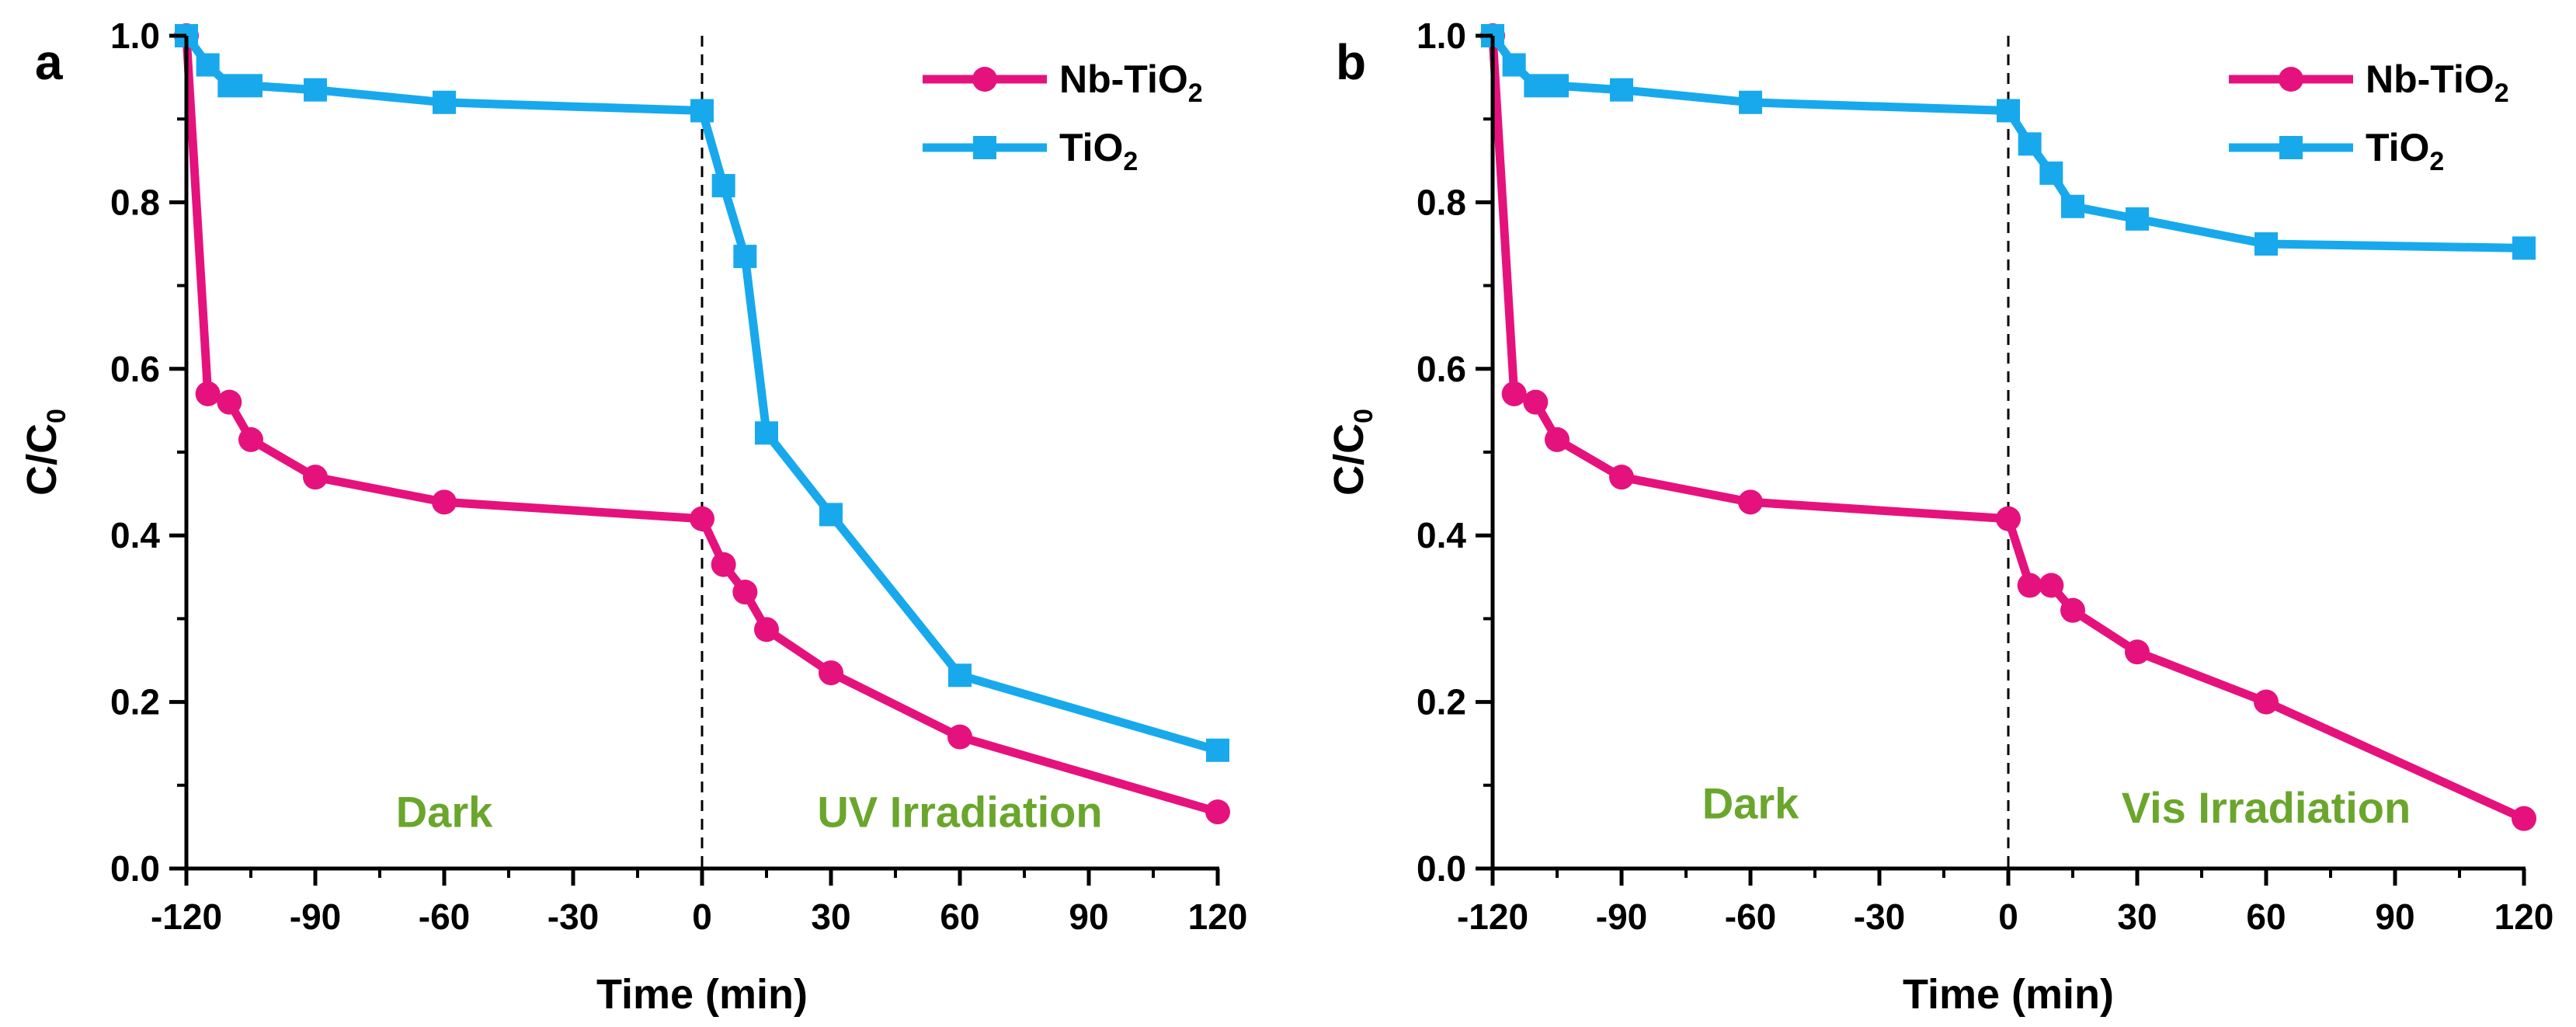  What do you see at coordinates (1351, 62) in the screenshot?
I see `panel-letter: b` at bounding box center [1351, 62].